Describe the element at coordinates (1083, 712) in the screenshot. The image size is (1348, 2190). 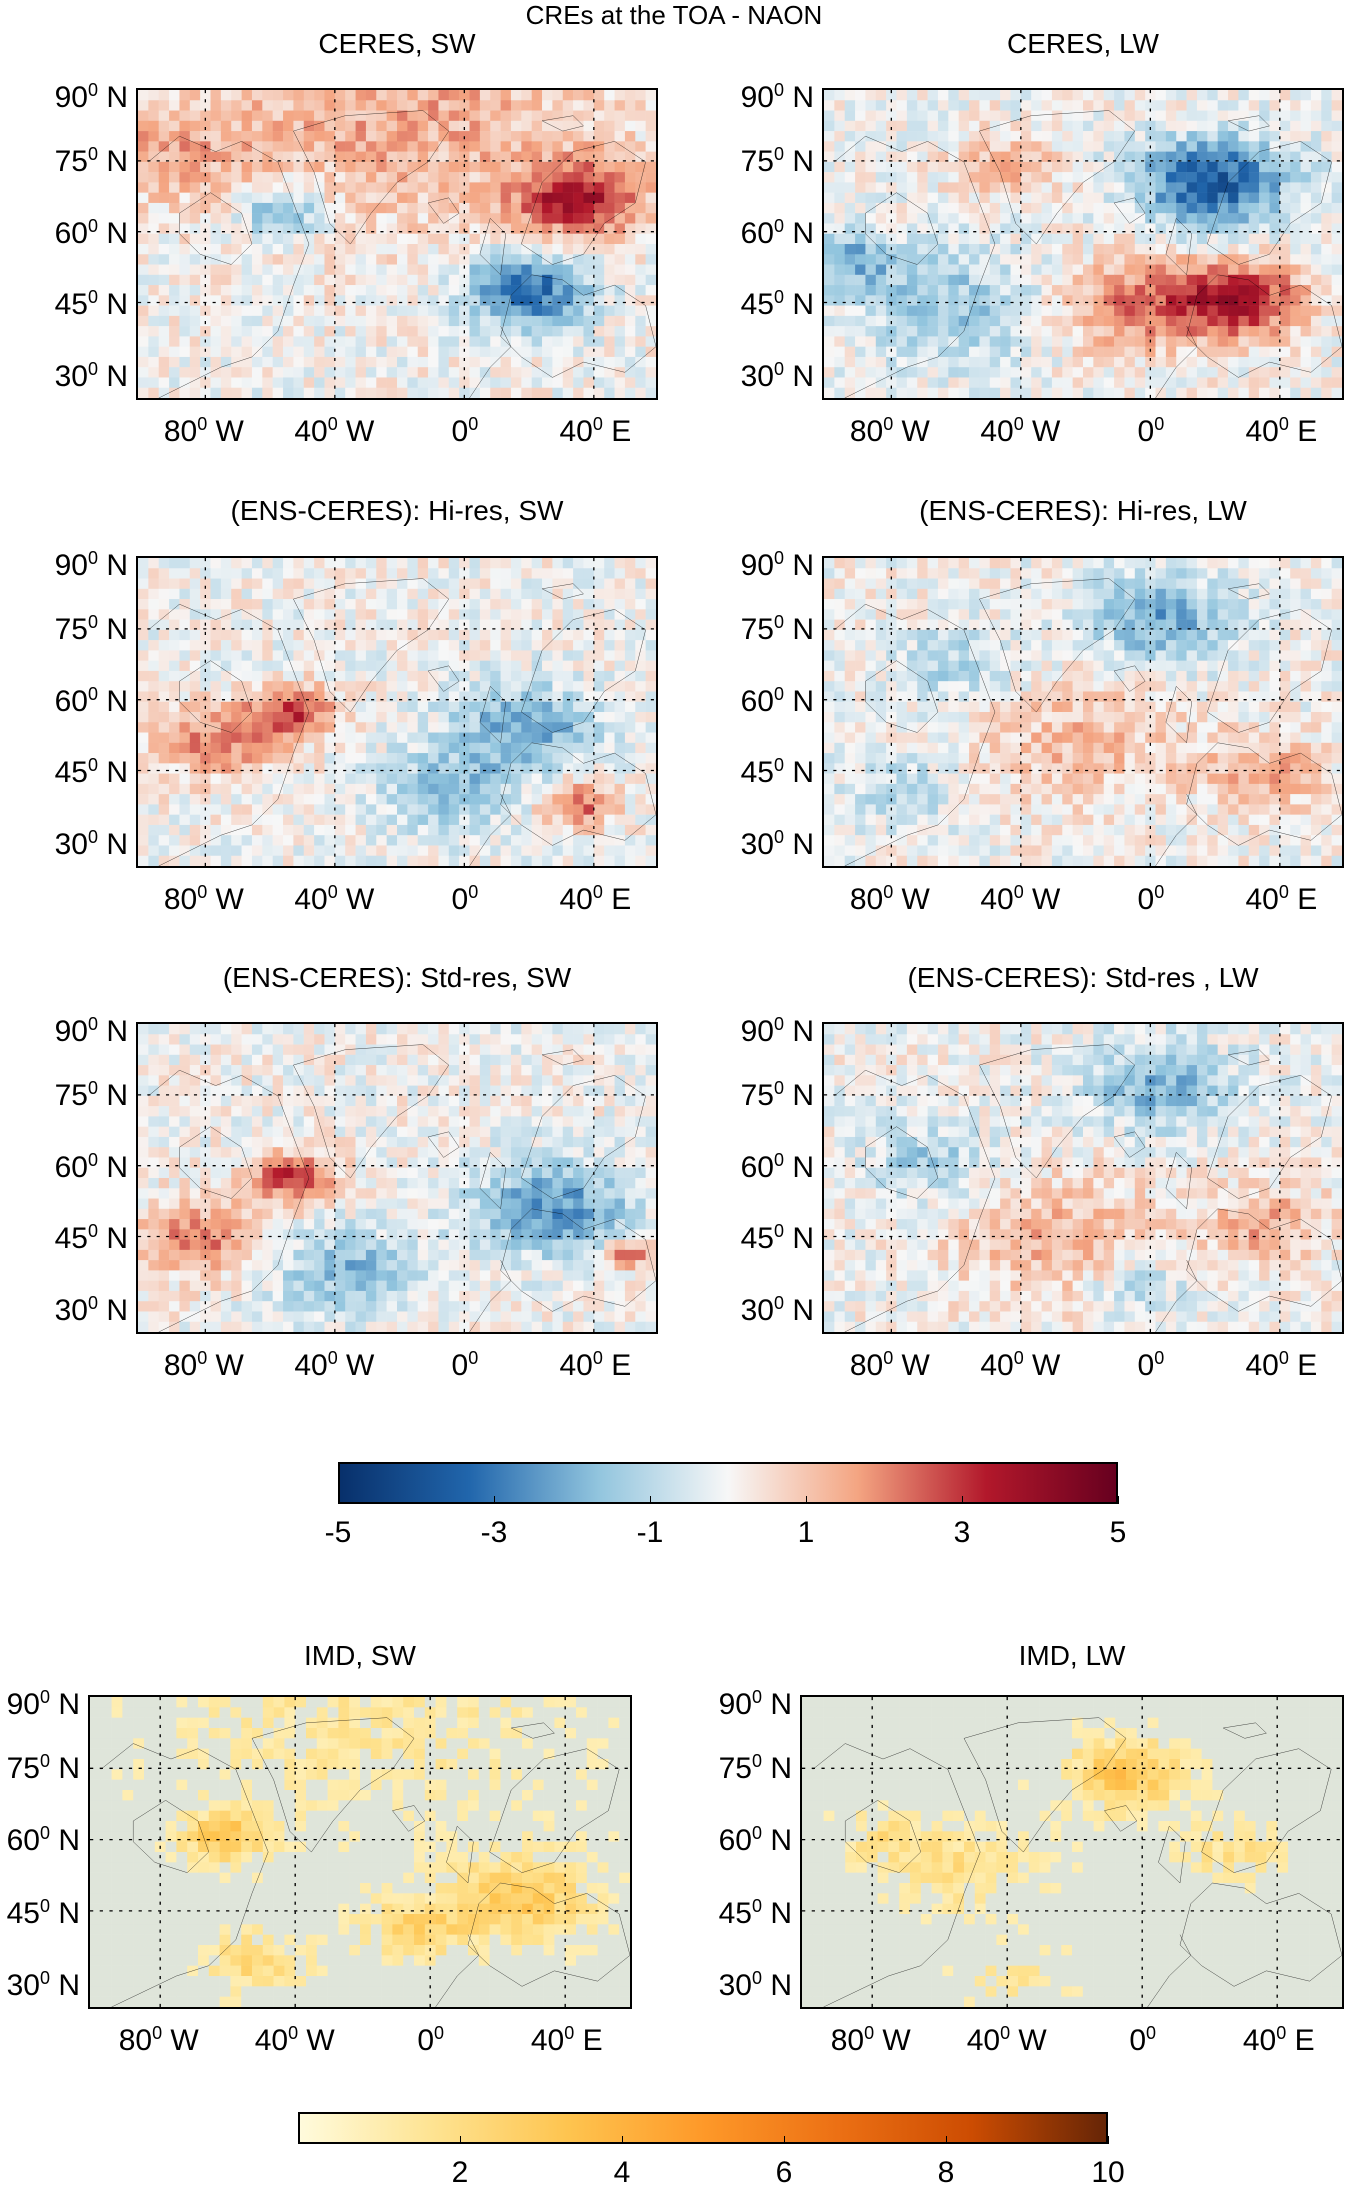
I see `field-hires-lw` at that location.